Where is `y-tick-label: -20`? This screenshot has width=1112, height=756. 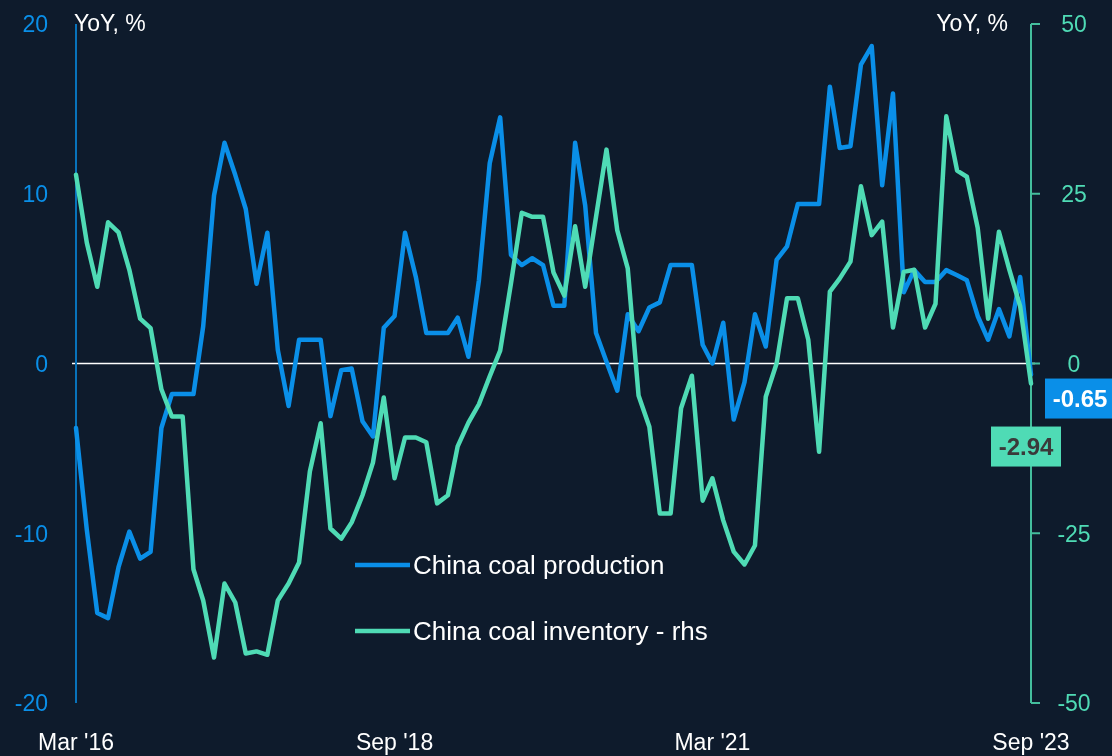 y-tick-label: -20 is located at coordinates (31, 703).